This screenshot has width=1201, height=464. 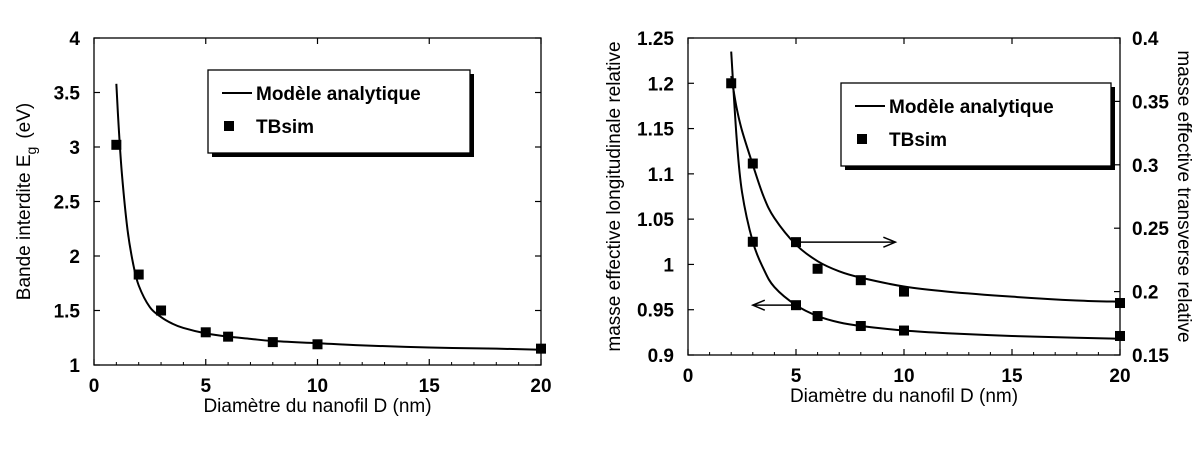 What do you see at coordinates (74, 148) in the screenshot?
I see `y-tick-label: 3` at bounding box center [74, 148].